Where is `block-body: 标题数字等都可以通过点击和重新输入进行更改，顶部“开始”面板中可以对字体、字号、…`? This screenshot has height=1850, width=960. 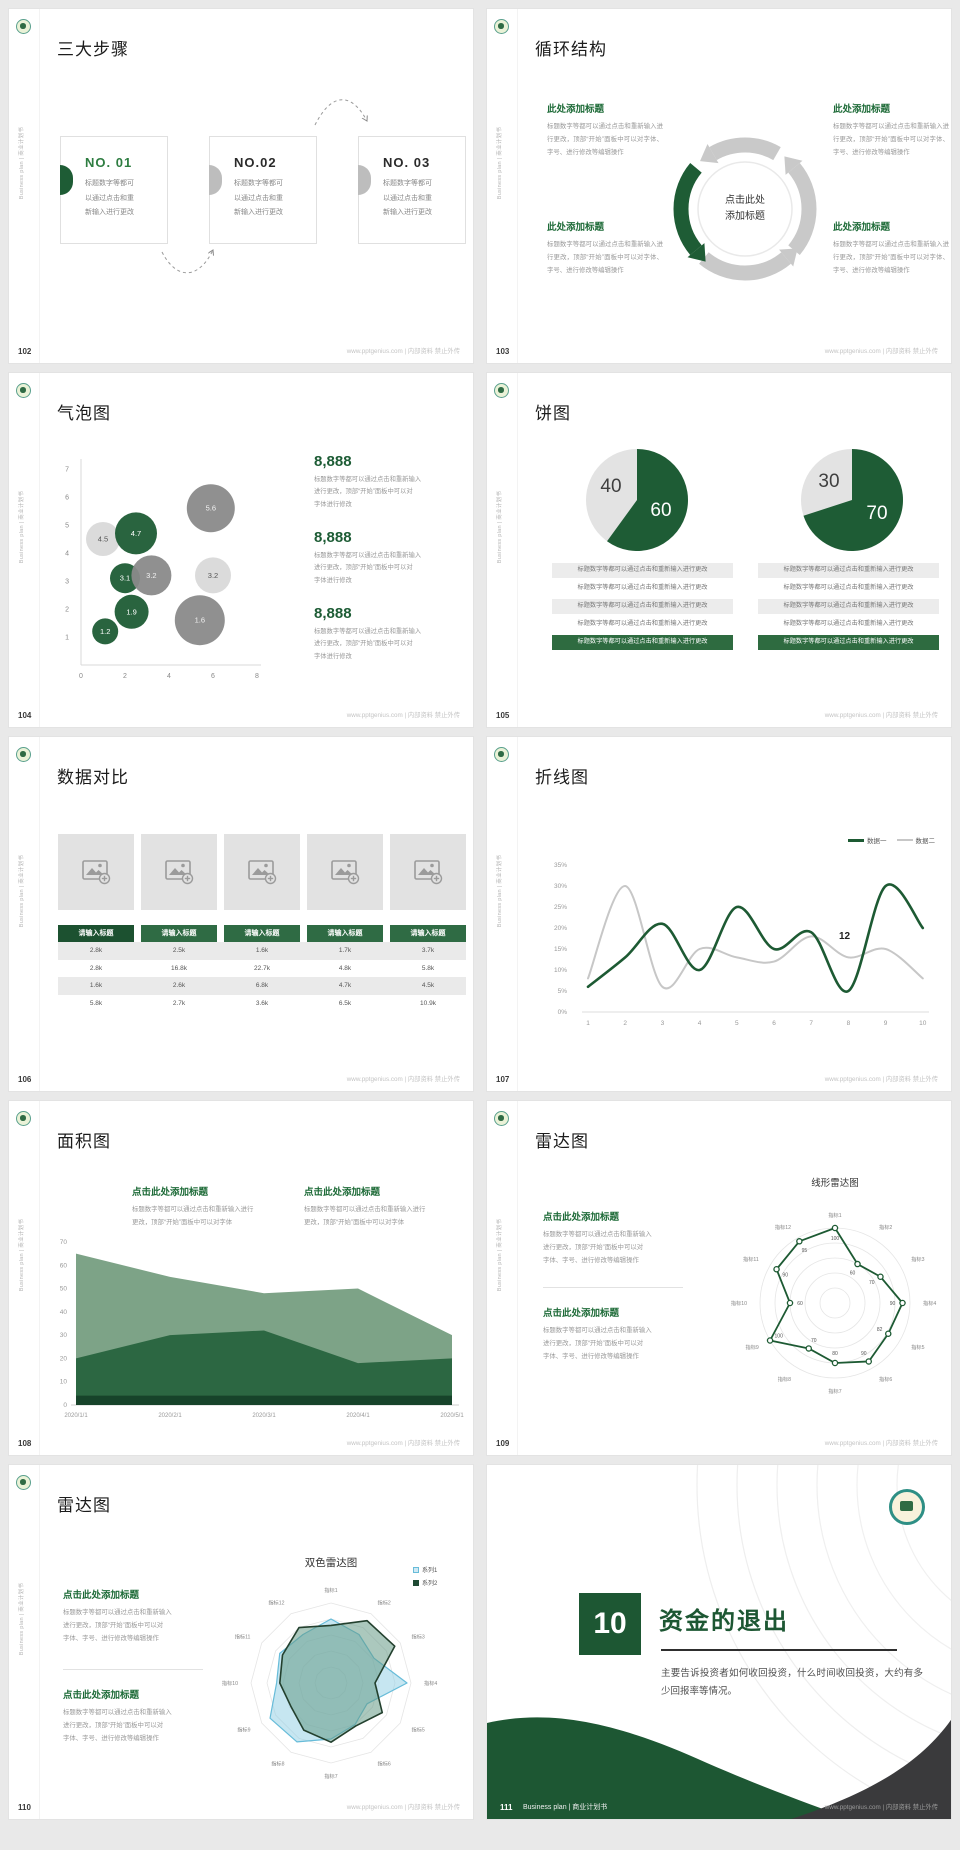
block-body: 标题数字等都可以通过点击和重新输入进行更改，顶部“开始”面板中可以对字体、字号、… is located at coordinates (891, 140).